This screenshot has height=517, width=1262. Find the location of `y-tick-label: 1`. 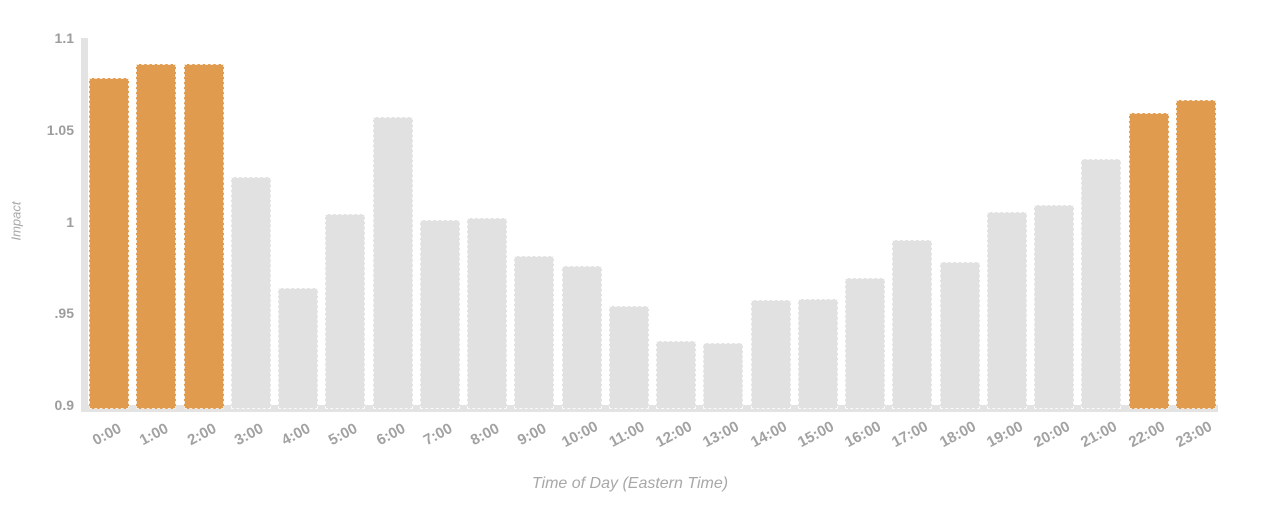

y-tick-label: 1 is located at coordinates (70, 221).